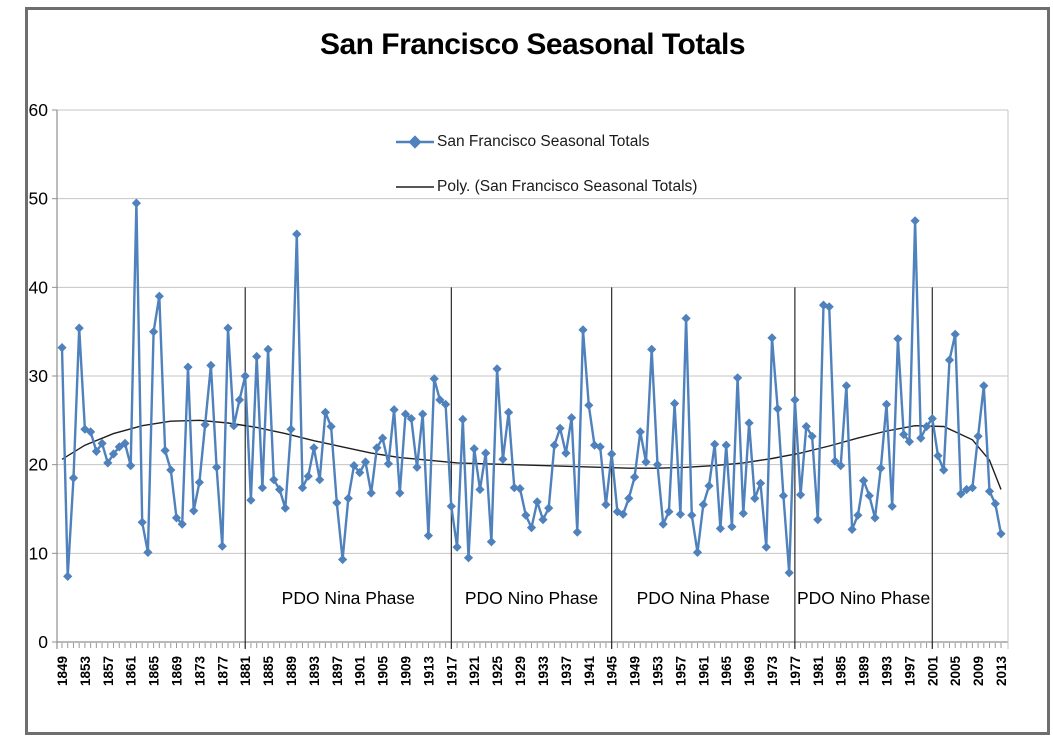 The width and height of the screenshot is (1053, 745). What do you see at coordinates (543, 671) in the screenshot?
I see `x-axis-label-1933: 1933` at bounding box center [543, 671].